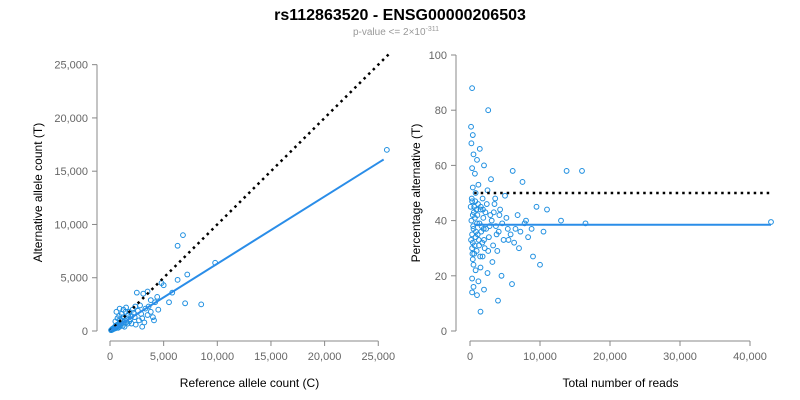 The image size is (800, 400). What do you see at coordinates (396, 32) in the screenshot?
I see `chart-subtitle: p-value <= 2×10-311` at bounding box center [396, 32].